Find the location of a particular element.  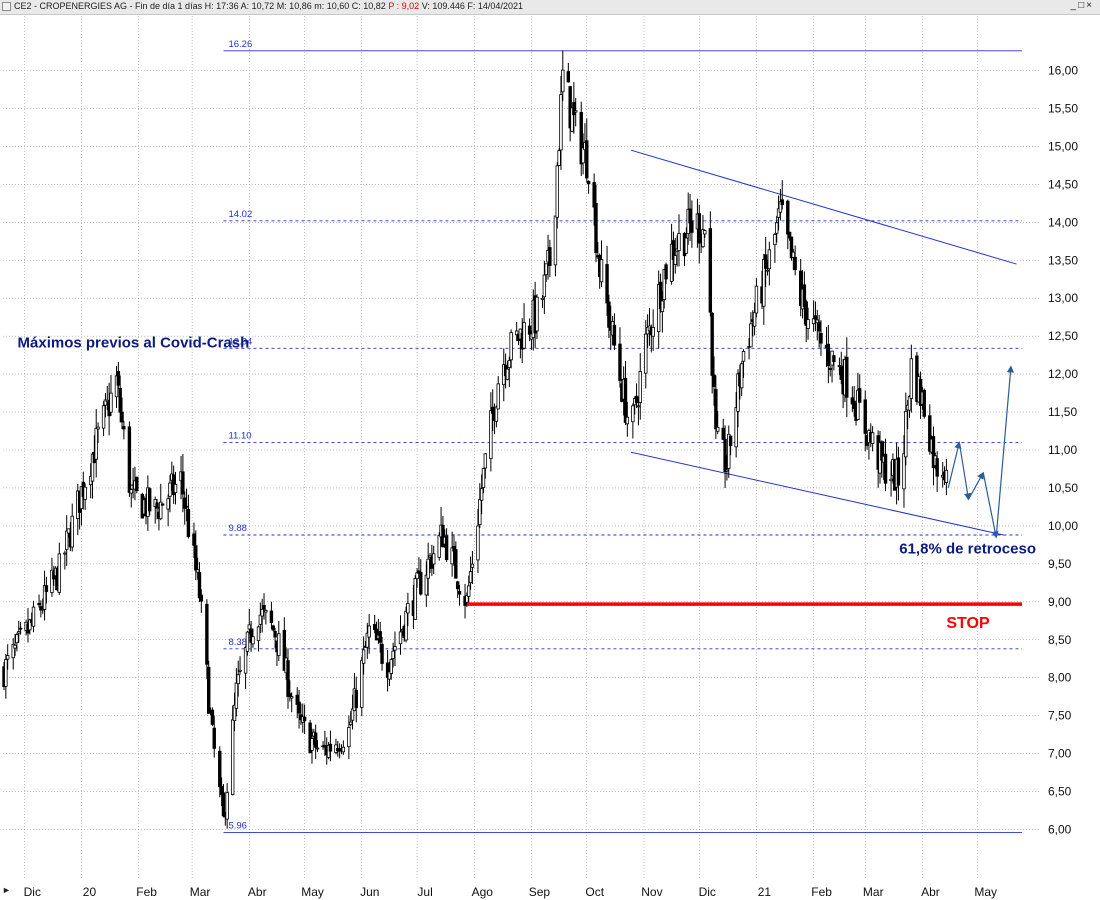

x-tick-label: 21 is located at coordinates (765, 892).